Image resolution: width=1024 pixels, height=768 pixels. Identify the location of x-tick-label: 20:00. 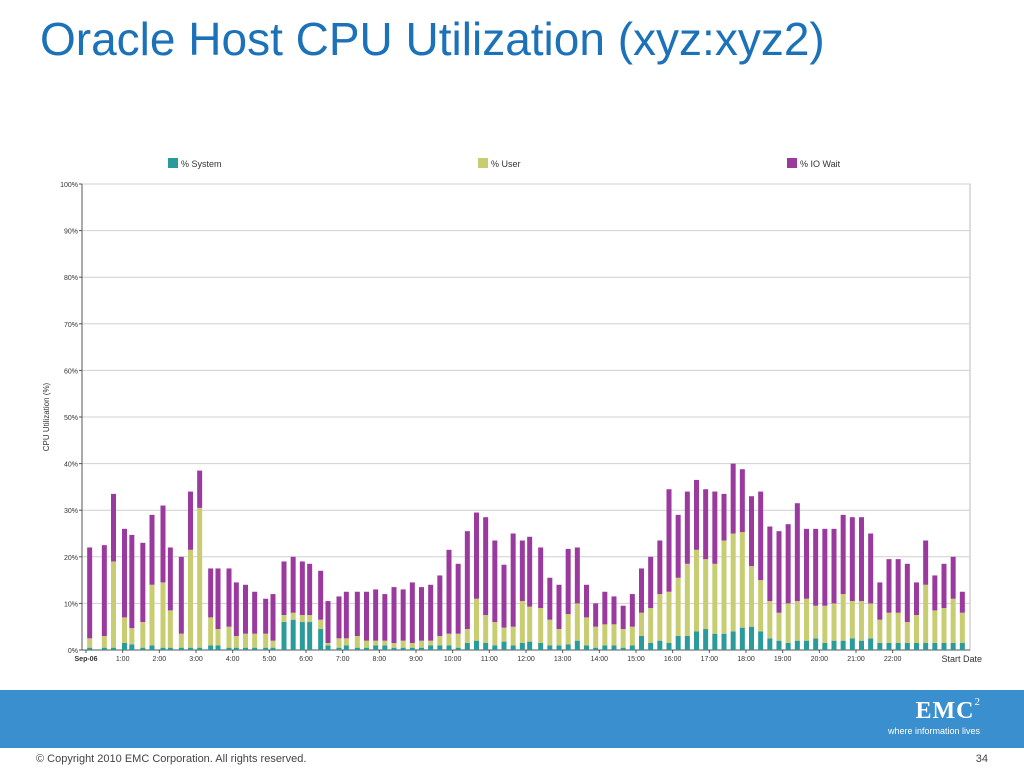
(820, 659).